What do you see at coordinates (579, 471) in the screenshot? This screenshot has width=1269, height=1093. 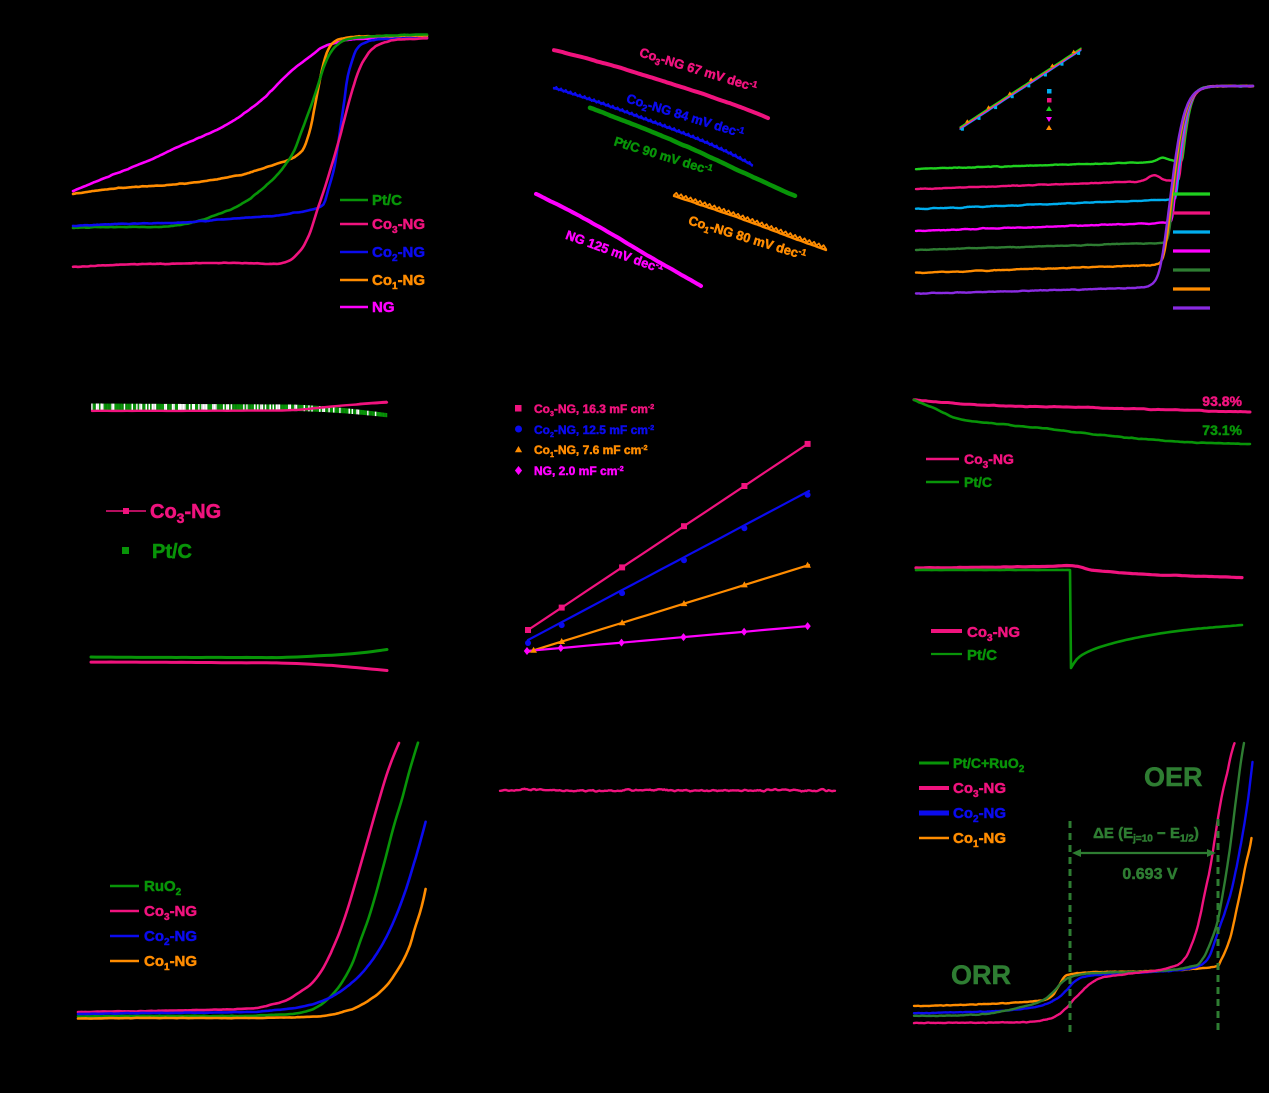 I see `svg-text: NG, 2.0 mF cm-2` at bounding box center [579, 471].